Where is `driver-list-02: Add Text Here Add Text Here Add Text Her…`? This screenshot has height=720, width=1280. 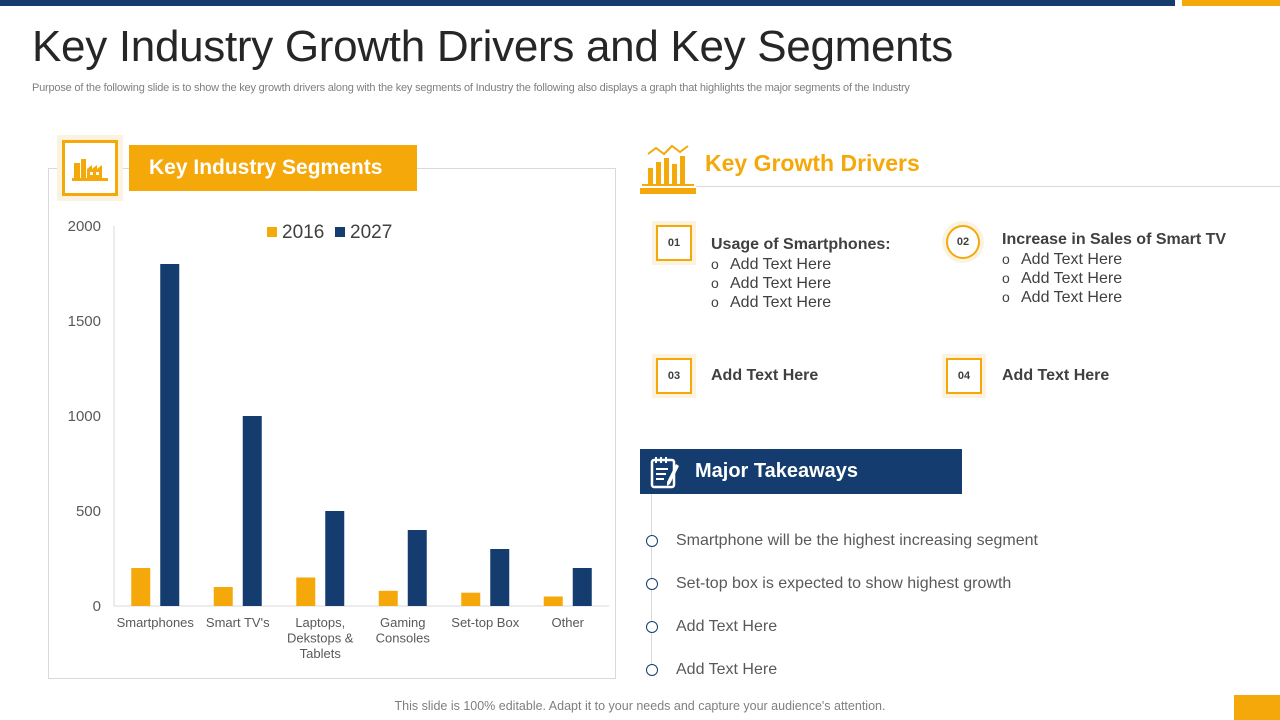 driver-list-02: Add Text Here Add Text Here Add Text Her… is located at coordinates (1062, 278).